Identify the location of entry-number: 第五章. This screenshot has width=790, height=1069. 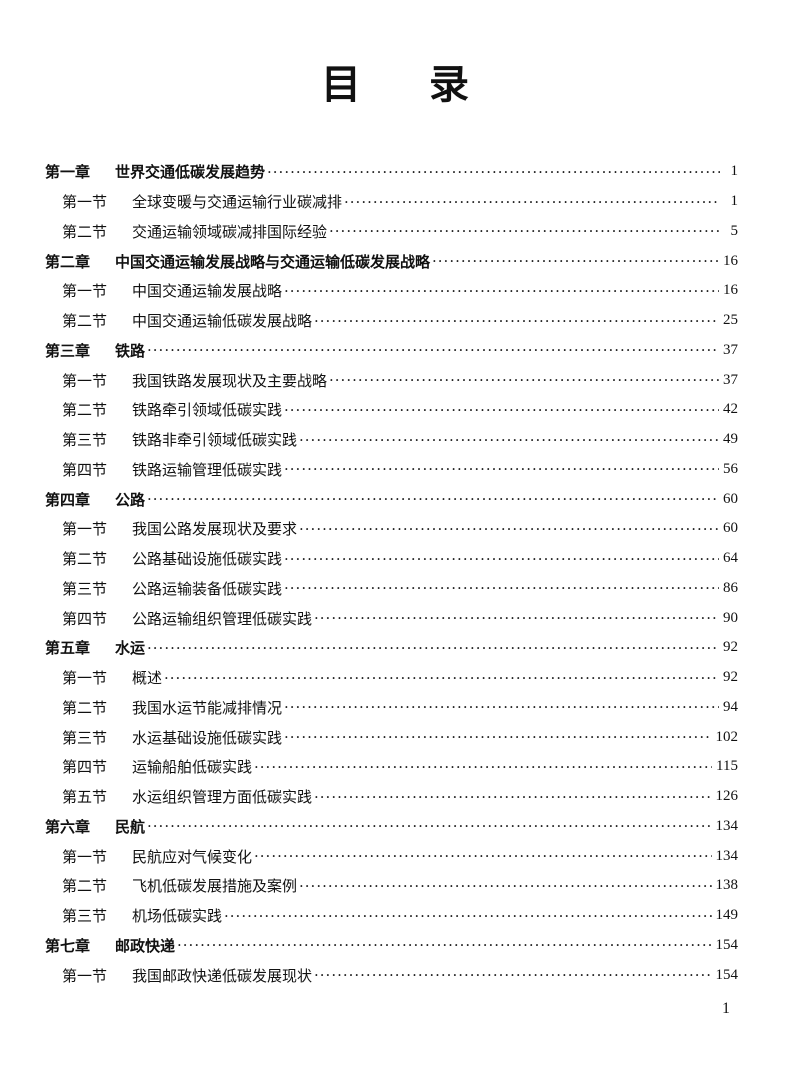
(68, 648).